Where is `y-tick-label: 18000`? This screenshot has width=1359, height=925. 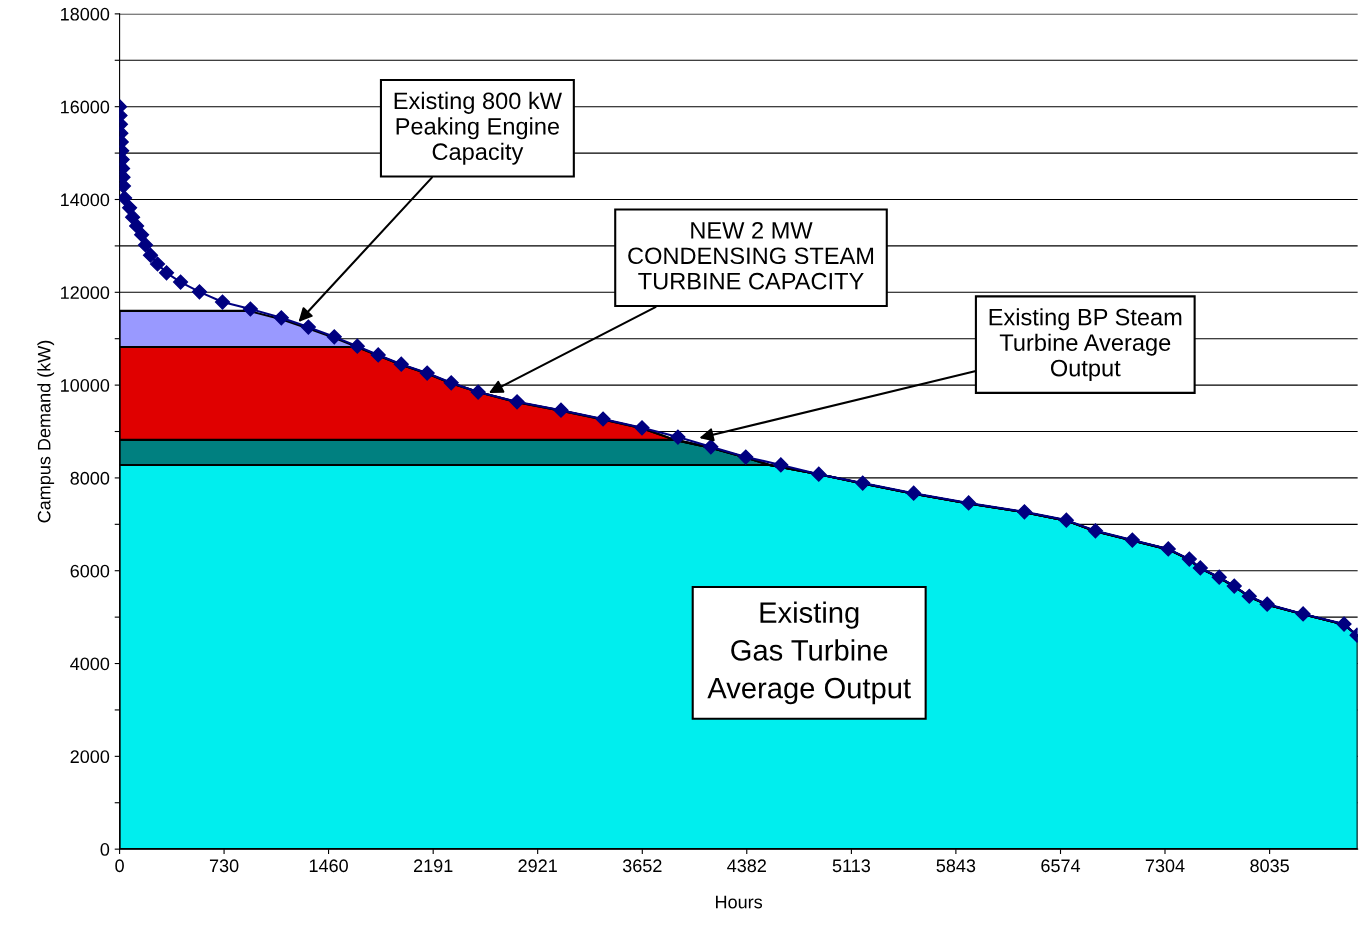
y-tick-label: 18000 is located at coordinates (85, 14).